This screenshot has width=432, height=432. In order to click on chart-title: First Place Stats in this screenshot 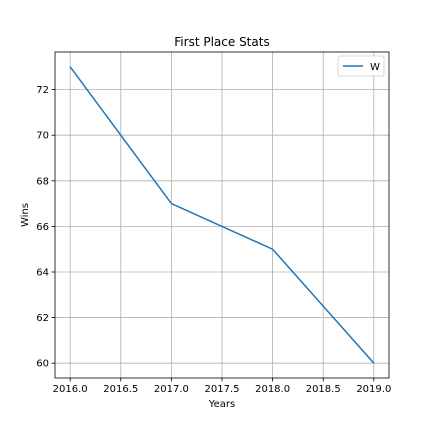, I will do `click(221, 42)`.